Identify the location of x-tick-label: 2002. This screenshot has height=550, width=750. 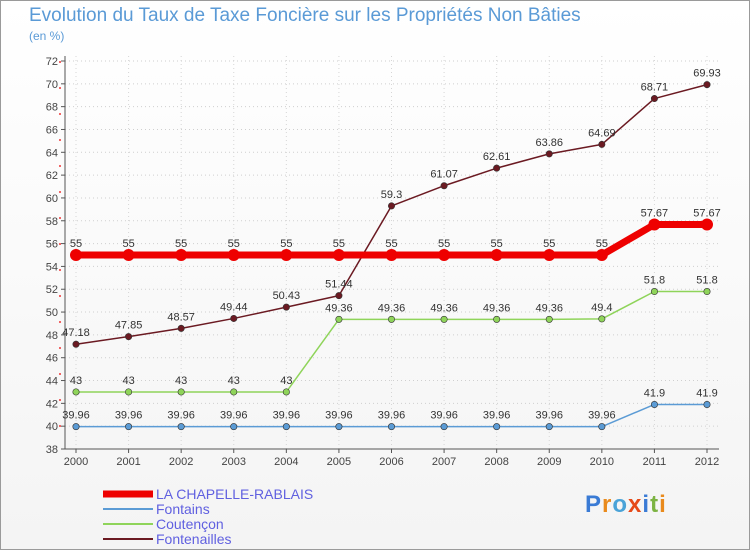
(181, 462).